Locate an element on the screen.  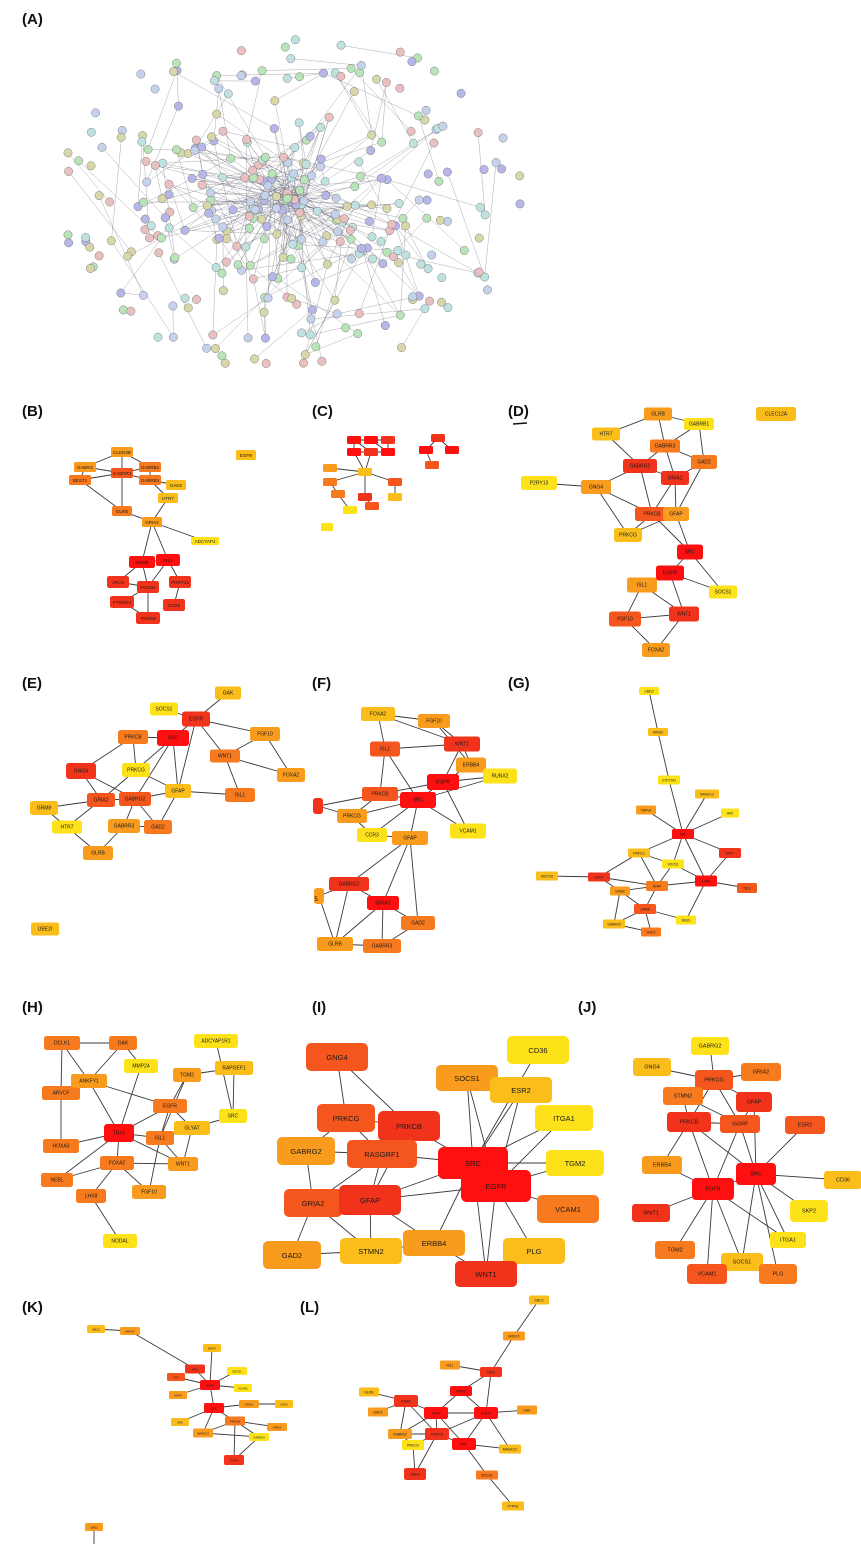
gene-node: PRKCG is located at coordinates (628, 535).